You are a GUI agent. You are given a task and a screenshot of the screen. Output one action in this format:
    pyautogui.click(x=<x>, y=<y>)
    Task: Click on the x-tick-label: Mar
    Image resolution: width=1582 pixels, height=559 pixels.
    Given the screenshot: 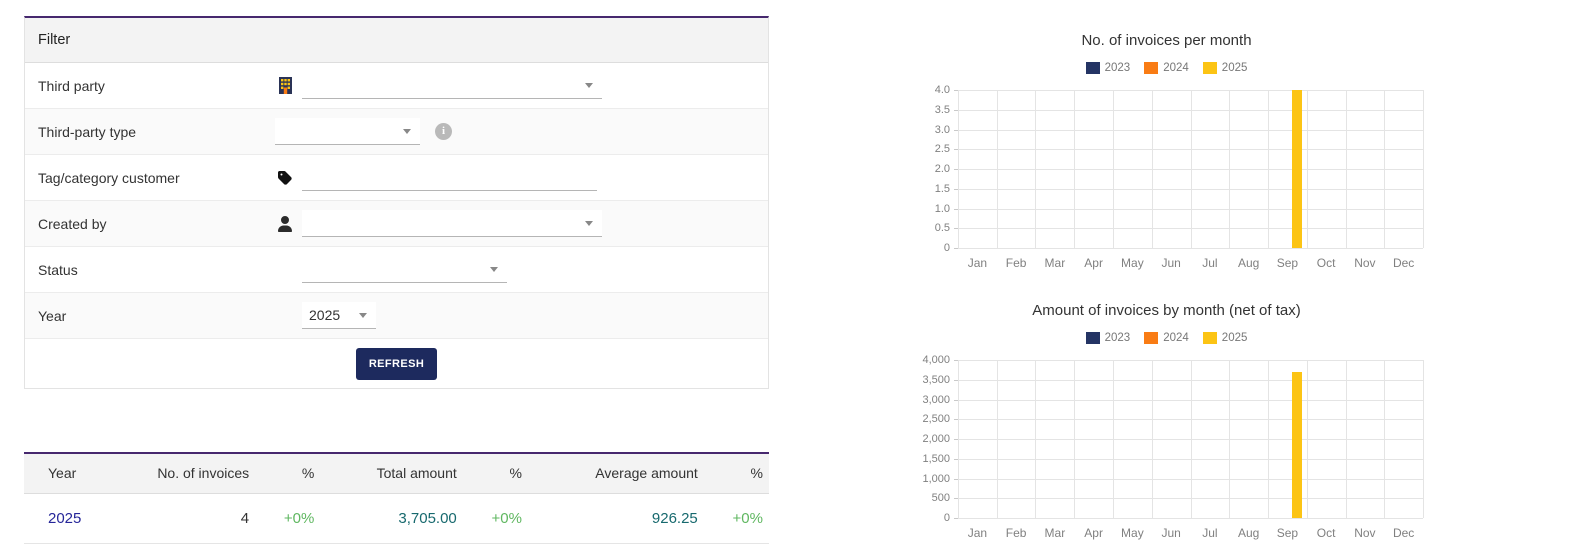 What is the action you would take?
    pyautogui.click(x=1055, y=533)
    